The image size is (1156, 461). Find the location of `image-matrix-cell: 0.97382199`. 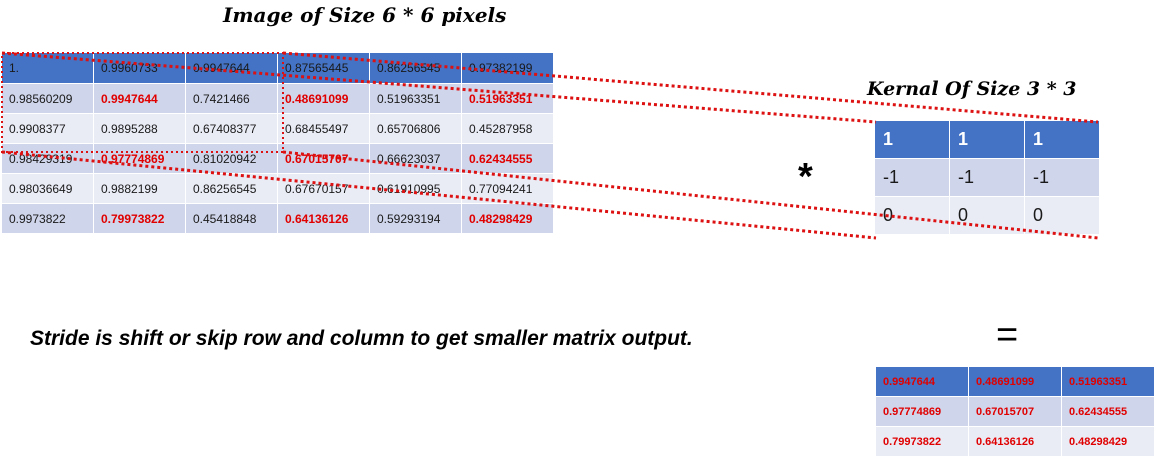

image-matrix-cell: 0.97382199 is located at coordinates (507, 68).